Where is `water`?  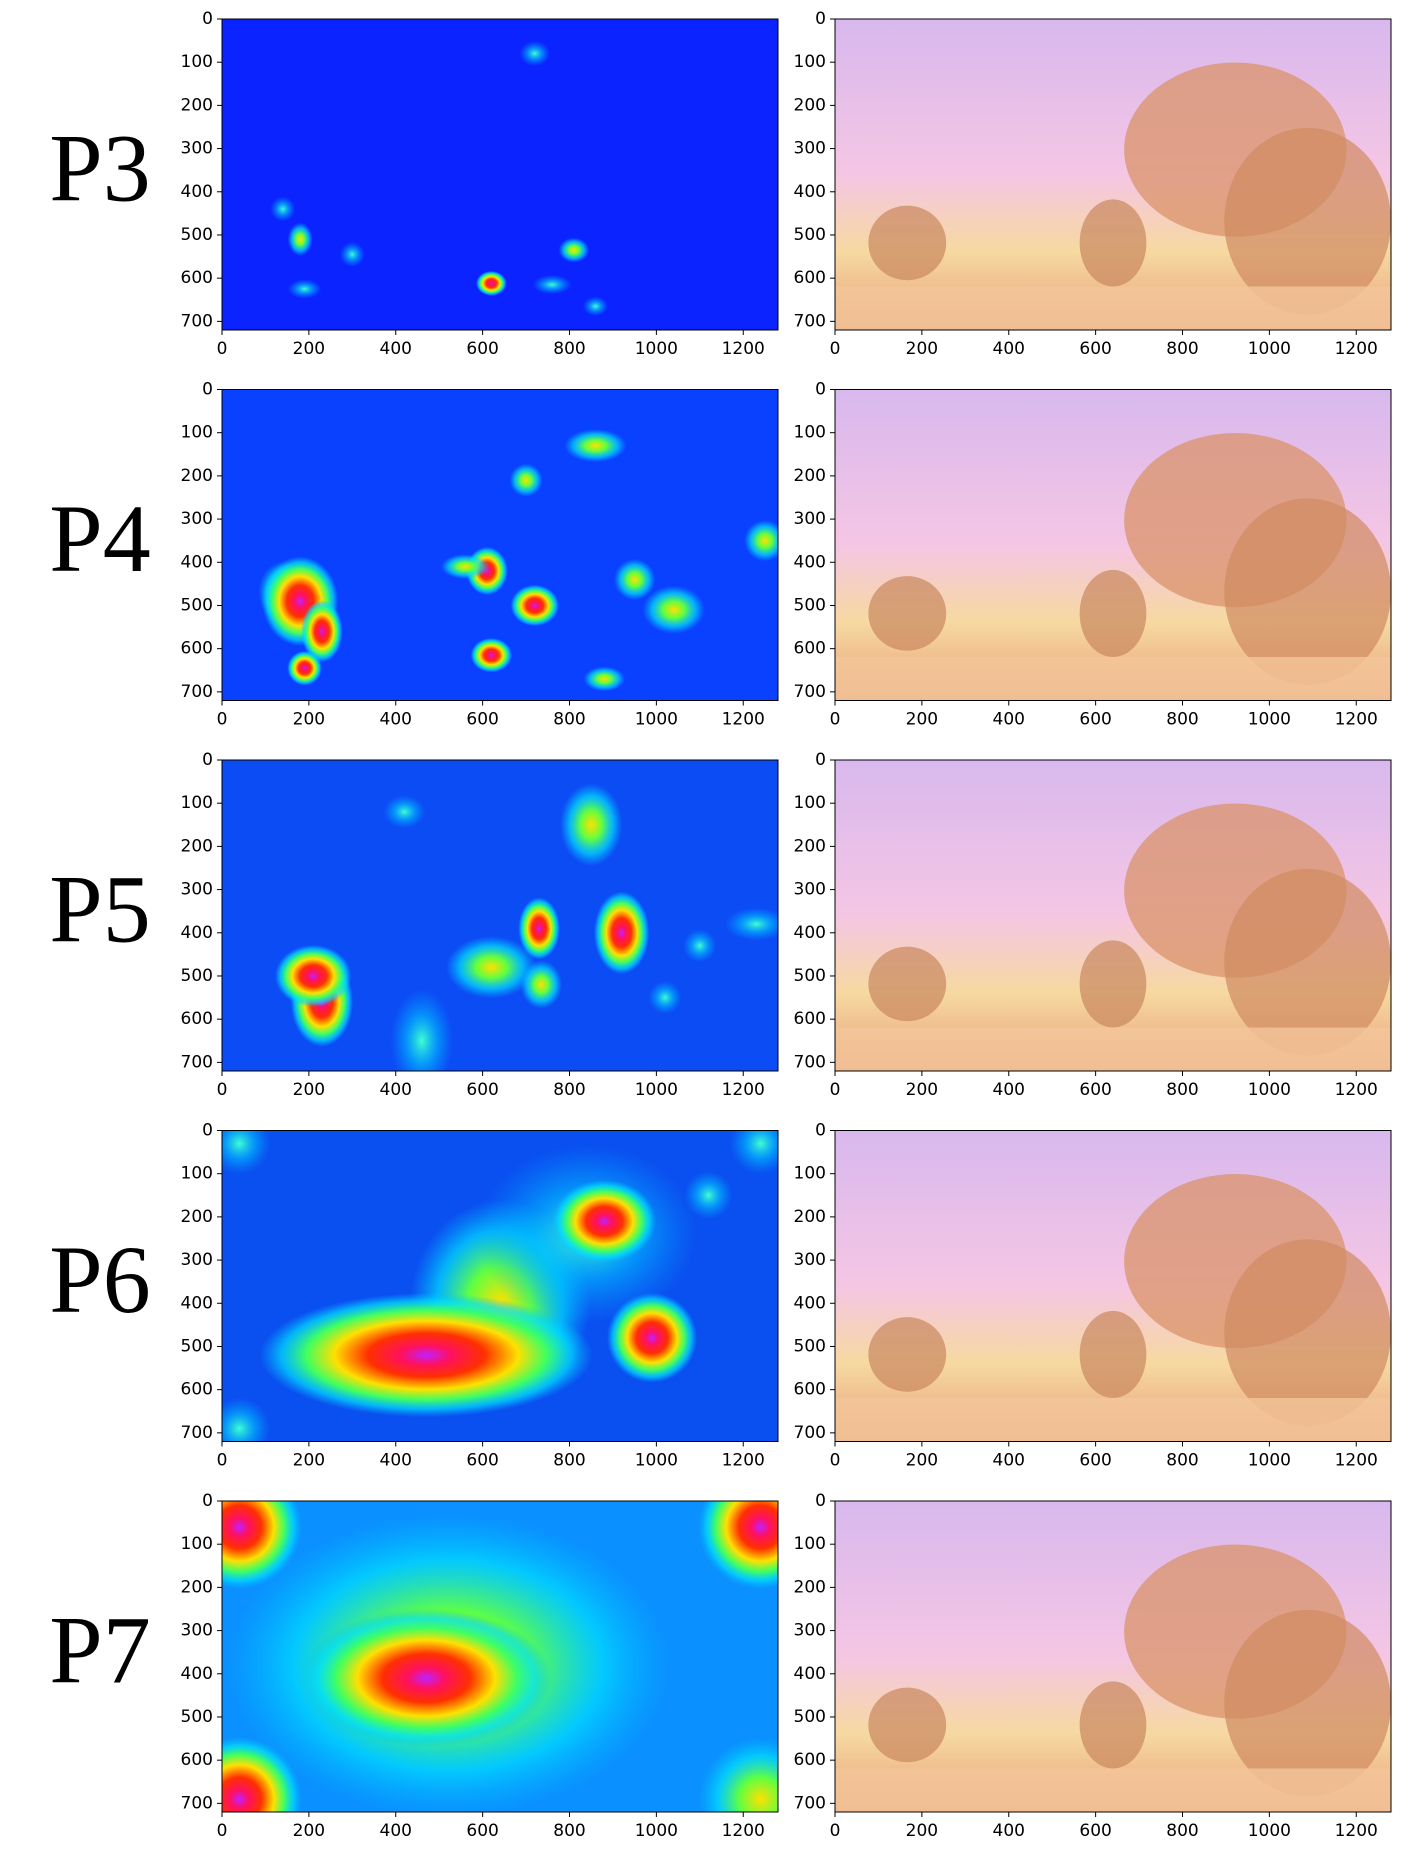
water is located at coordinates (1113, 308).